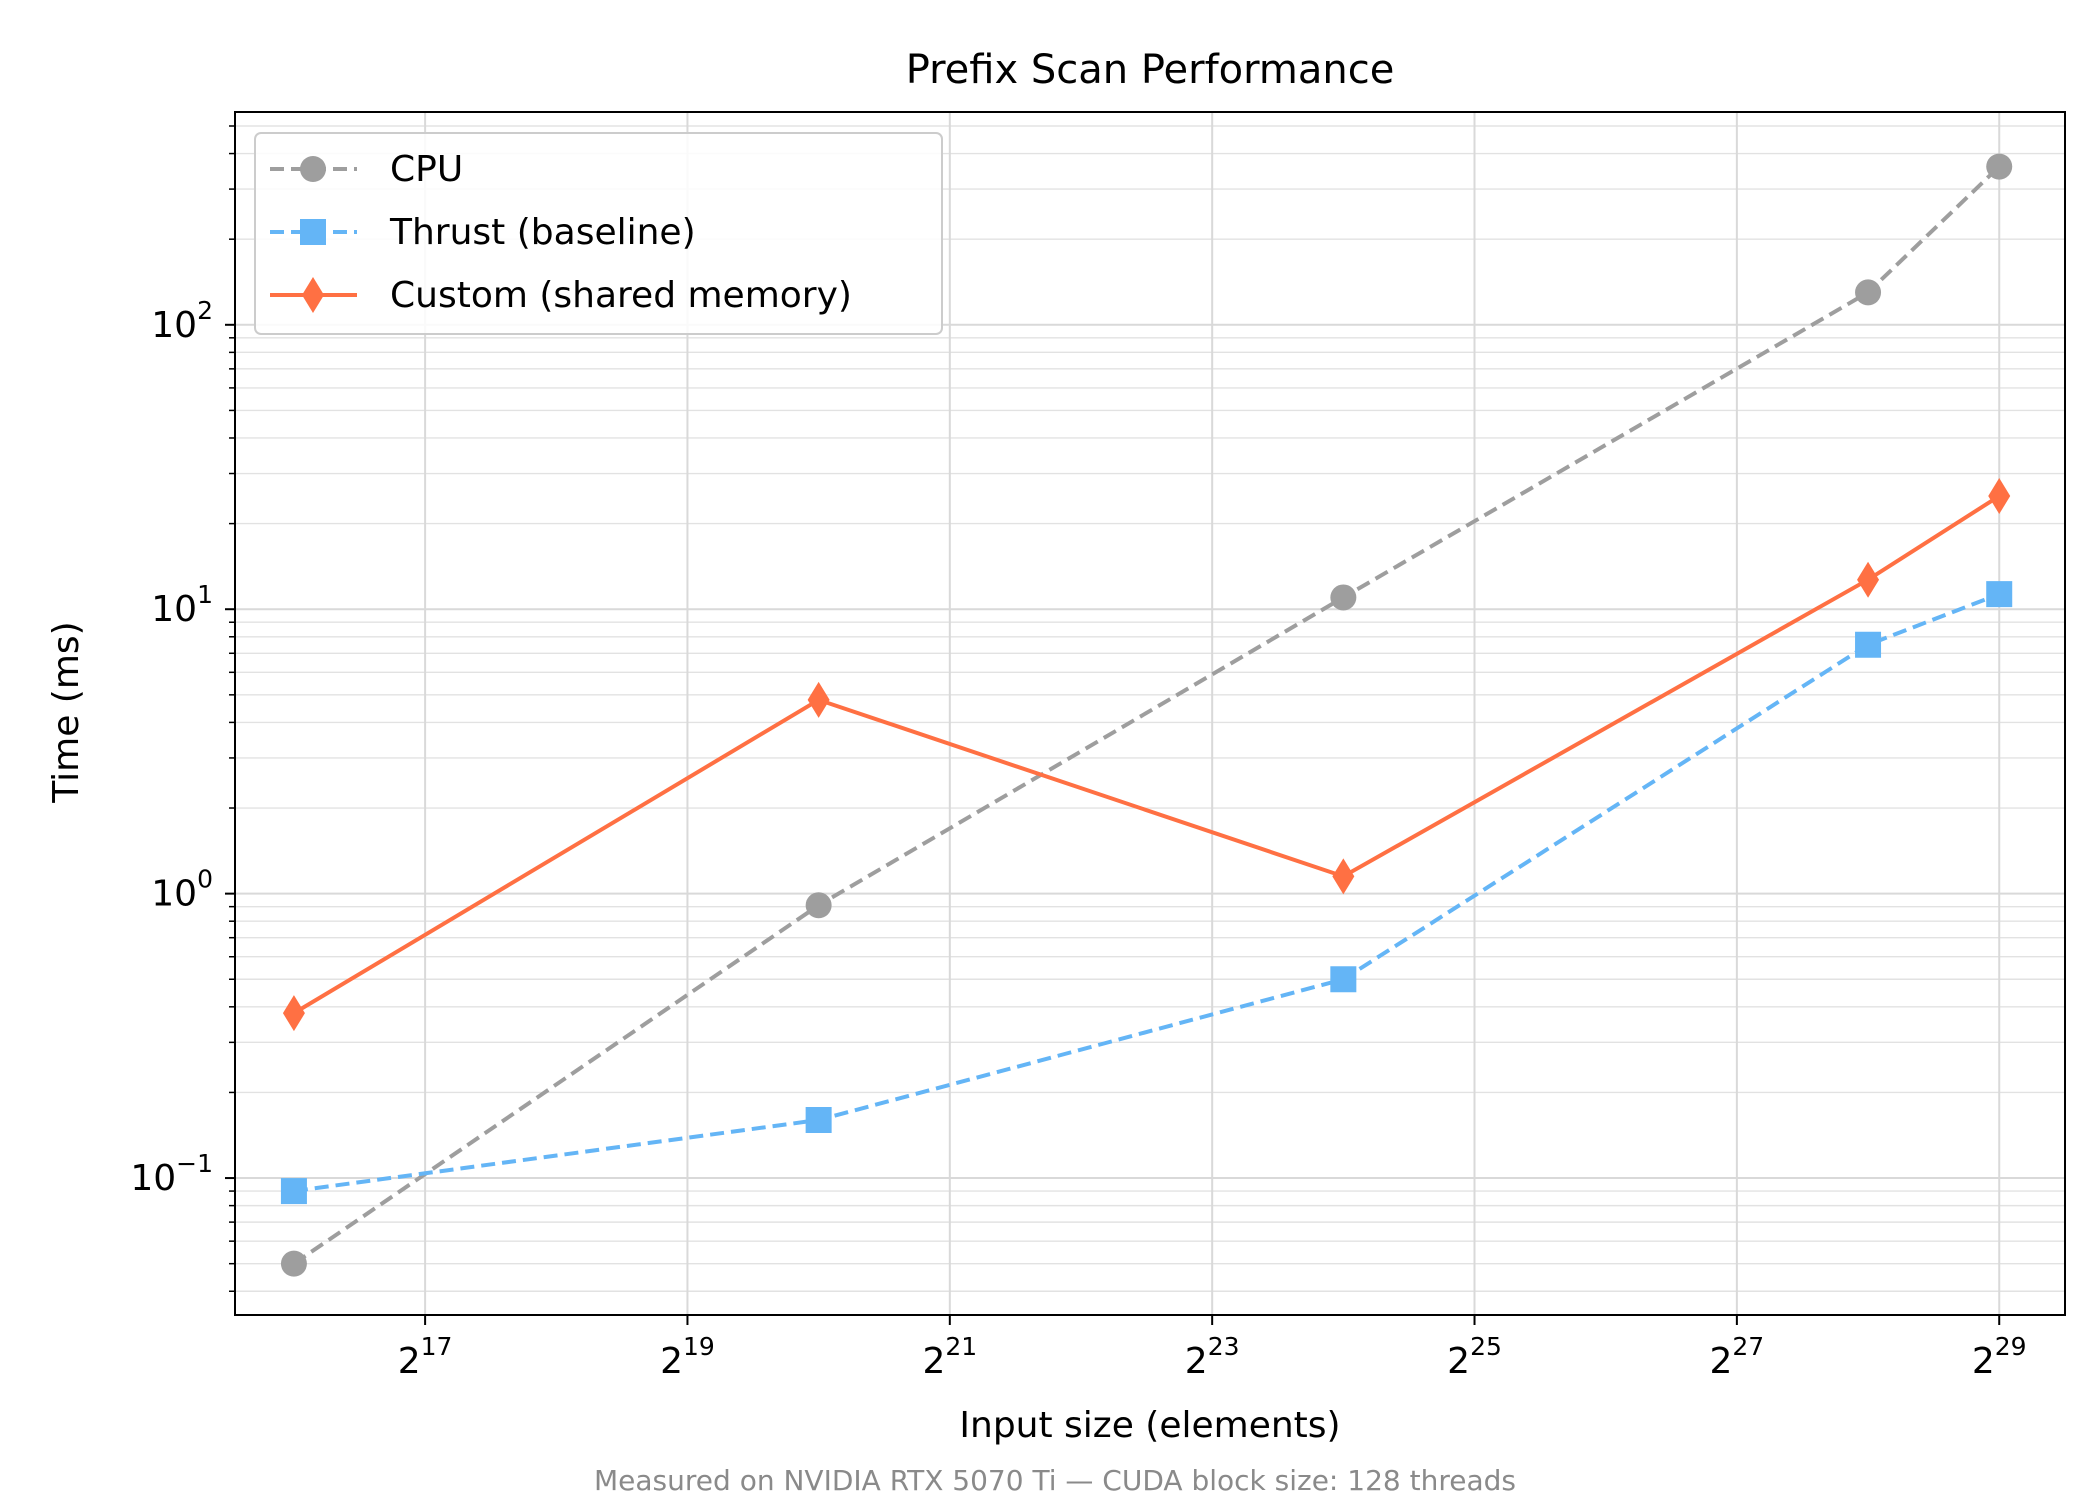 This screenshot has height=1500, width=2100. I want to click on x-tick-label: 223, so click(1212, 1357).